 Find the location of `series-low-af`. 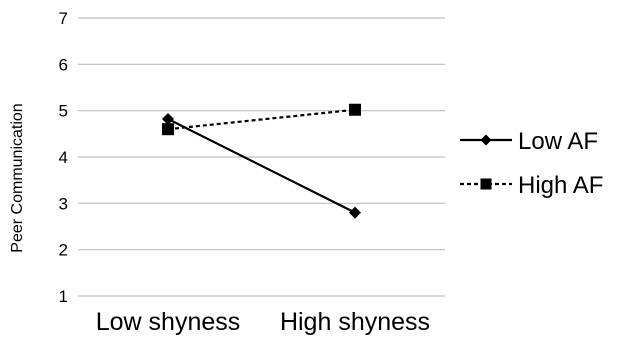

series-low-af is located at coordinates (261, 166).